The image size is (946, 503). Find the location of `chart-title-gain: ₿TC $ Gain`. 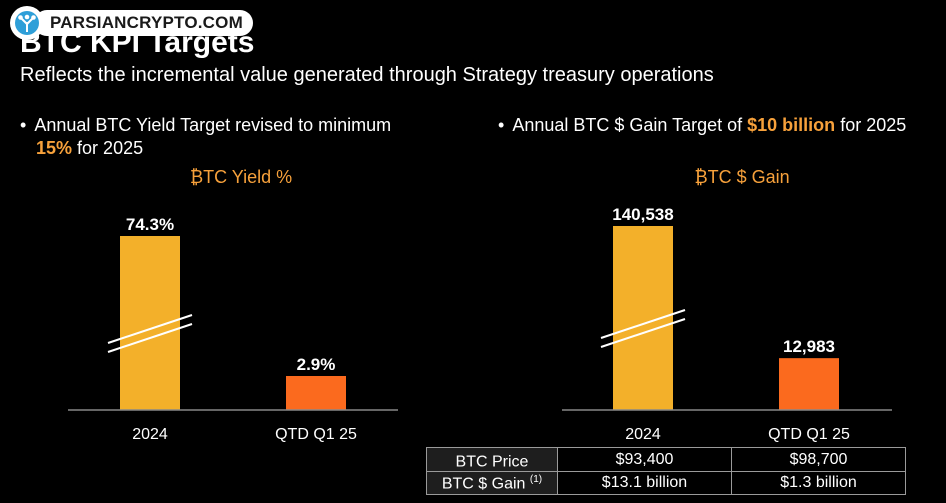

chart-title-gain: ₿TC $ Gain is located at coordinates (742, 177).